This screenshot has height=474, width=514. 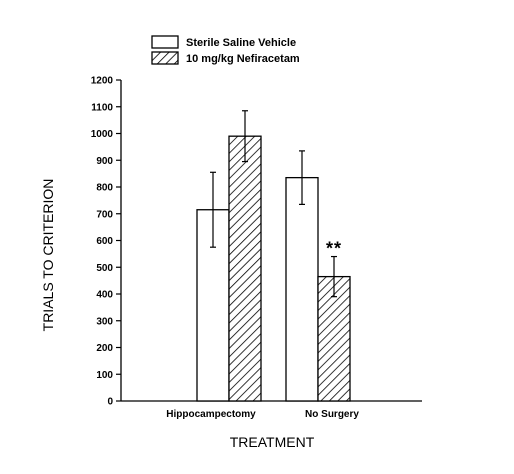 What do you see at coordinates (104, 375) in the screenshot?
I see `y-tick-label: 100` at bounding box center [104, 375].